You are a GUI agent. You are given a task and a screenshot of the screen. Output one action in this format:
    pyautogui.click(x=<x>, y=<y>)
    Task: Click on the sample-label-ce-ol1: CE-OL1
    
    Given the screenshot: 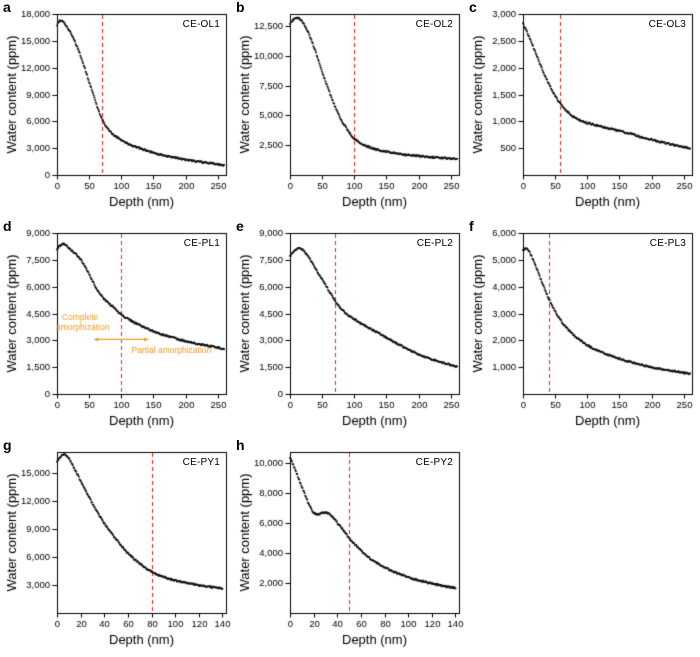 What is the action you would take?
    pyautogui.click(x=201, y=24)
    